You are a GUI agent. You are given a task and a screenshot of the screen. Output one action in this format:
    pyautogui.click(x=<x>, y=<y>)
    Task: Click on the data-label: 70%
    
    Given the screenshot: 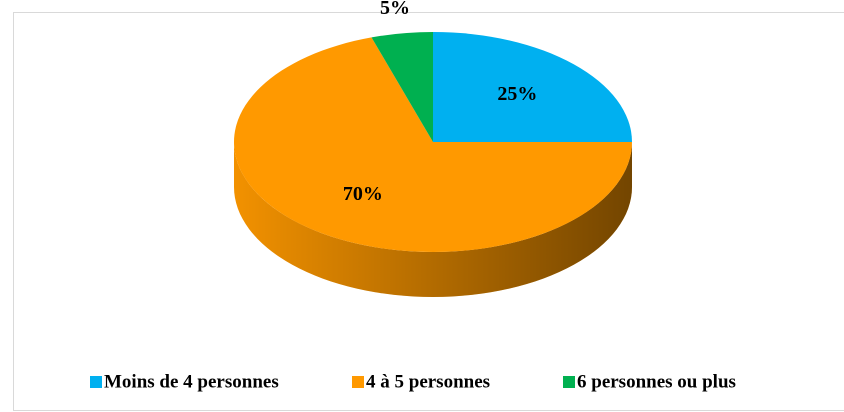 What is the action you would take?
    pyautogui.click(x=363, y=194)
    